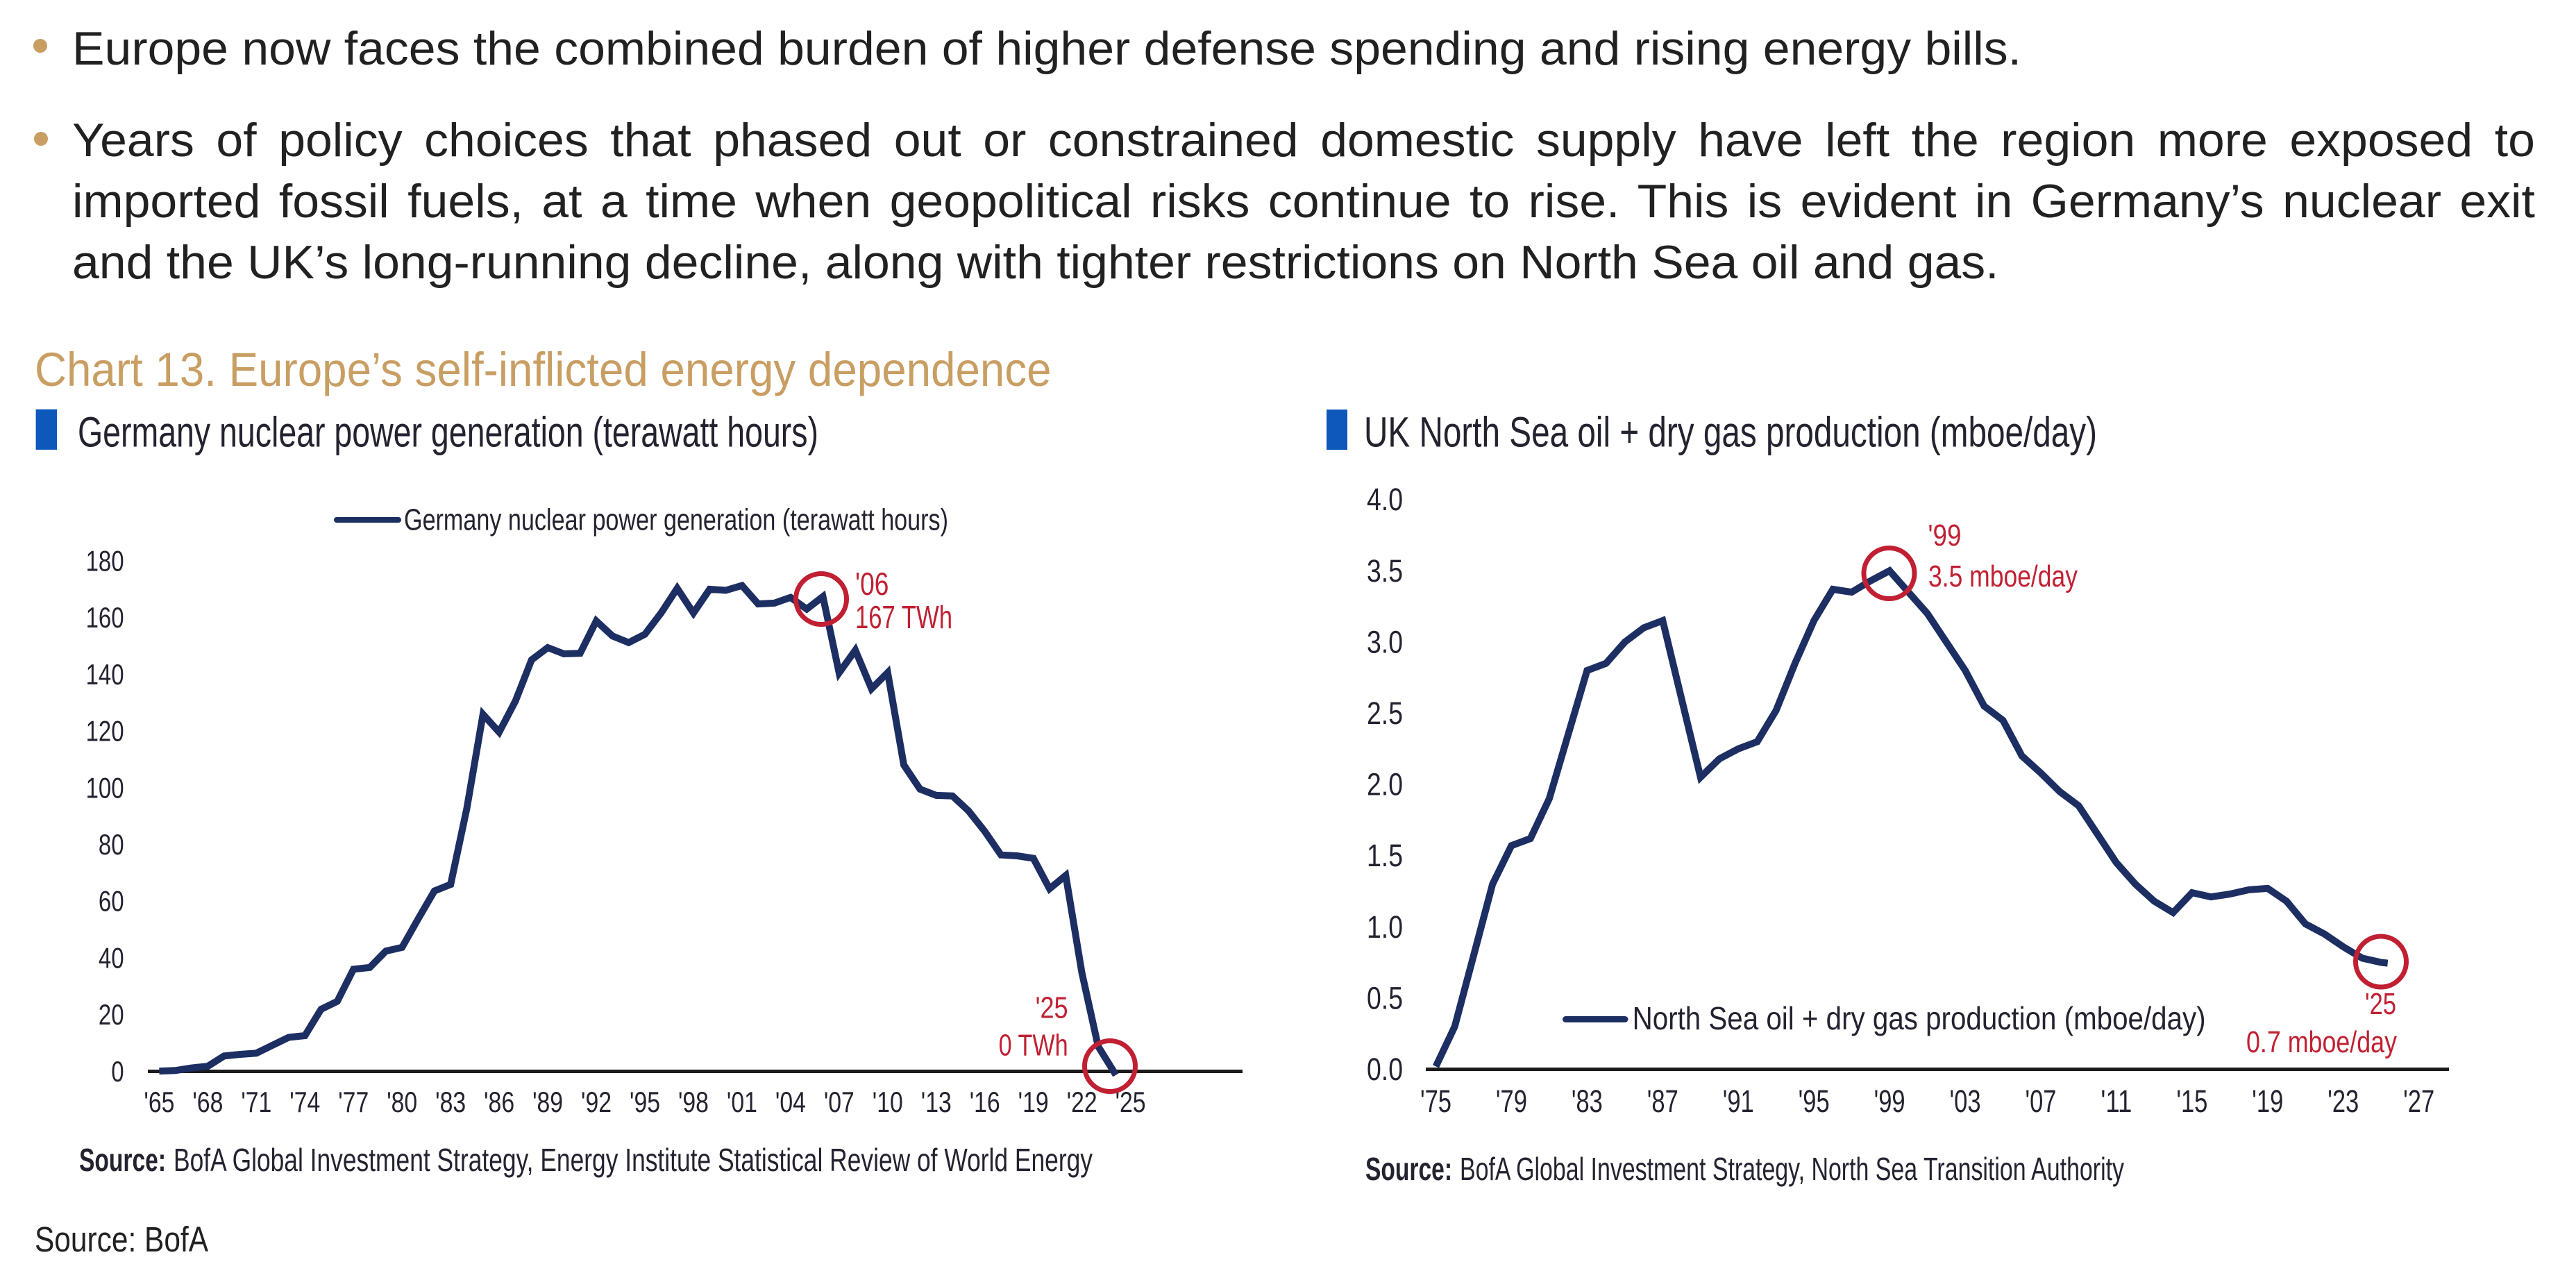  Describe the element at coordinates (1385, 499) in the screenshot. I see `svg-text: 4.0` at that location.